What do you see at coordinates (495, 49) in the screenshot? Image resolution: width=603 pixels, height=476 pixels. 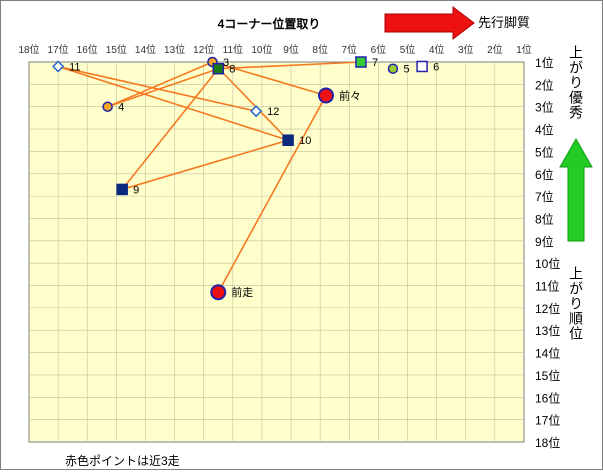 I see `x-tick-label: 2位` at bounding box center [495, 49].